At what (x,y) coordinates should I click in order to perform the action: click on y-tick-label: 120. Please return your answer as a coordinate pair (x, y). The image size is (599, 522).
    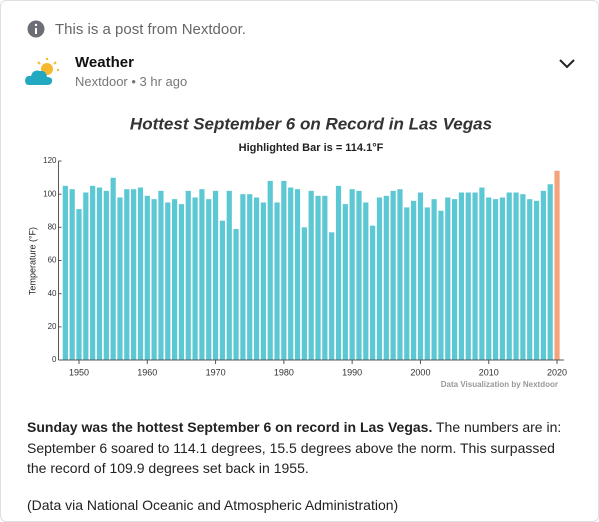
    Looking at the image, I should click on (50, 160).